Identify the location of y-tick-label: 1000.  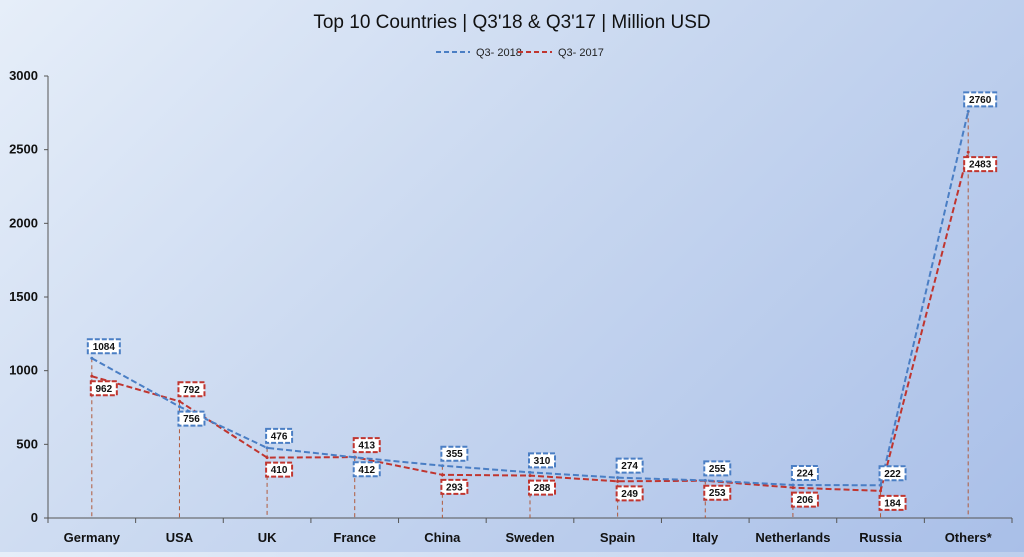
(23, 370).